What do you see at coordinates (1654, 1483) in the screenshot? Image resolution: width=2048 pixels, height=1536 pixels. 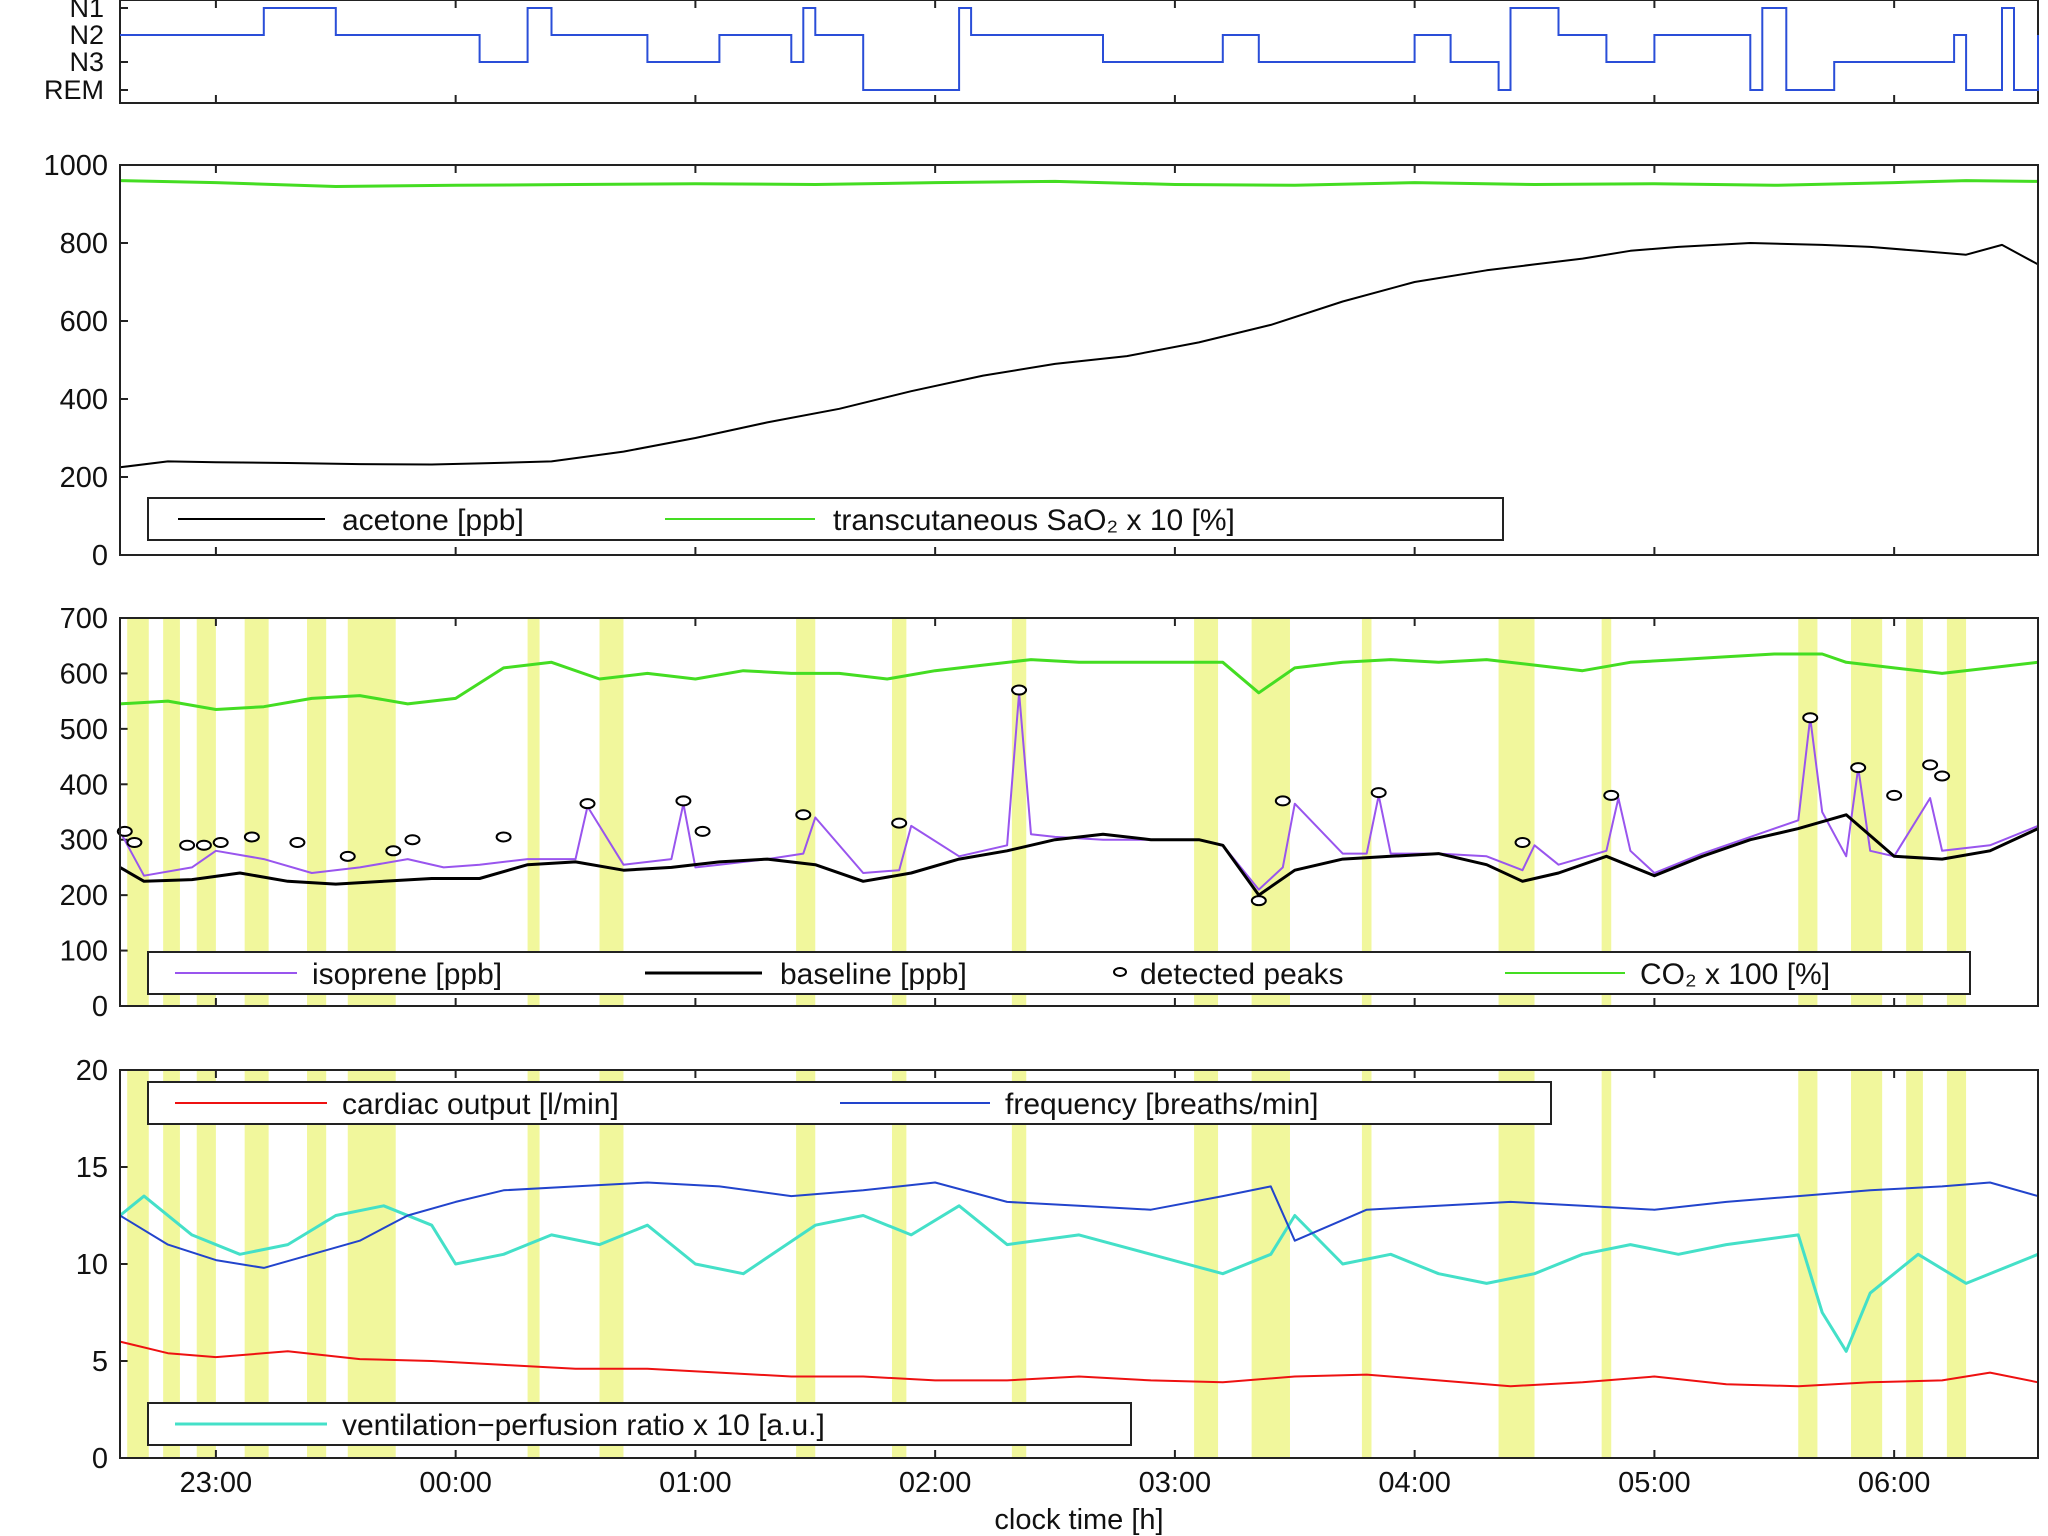 I see `x-tick-label: 05:00` at bounding box center [1654, 1483].